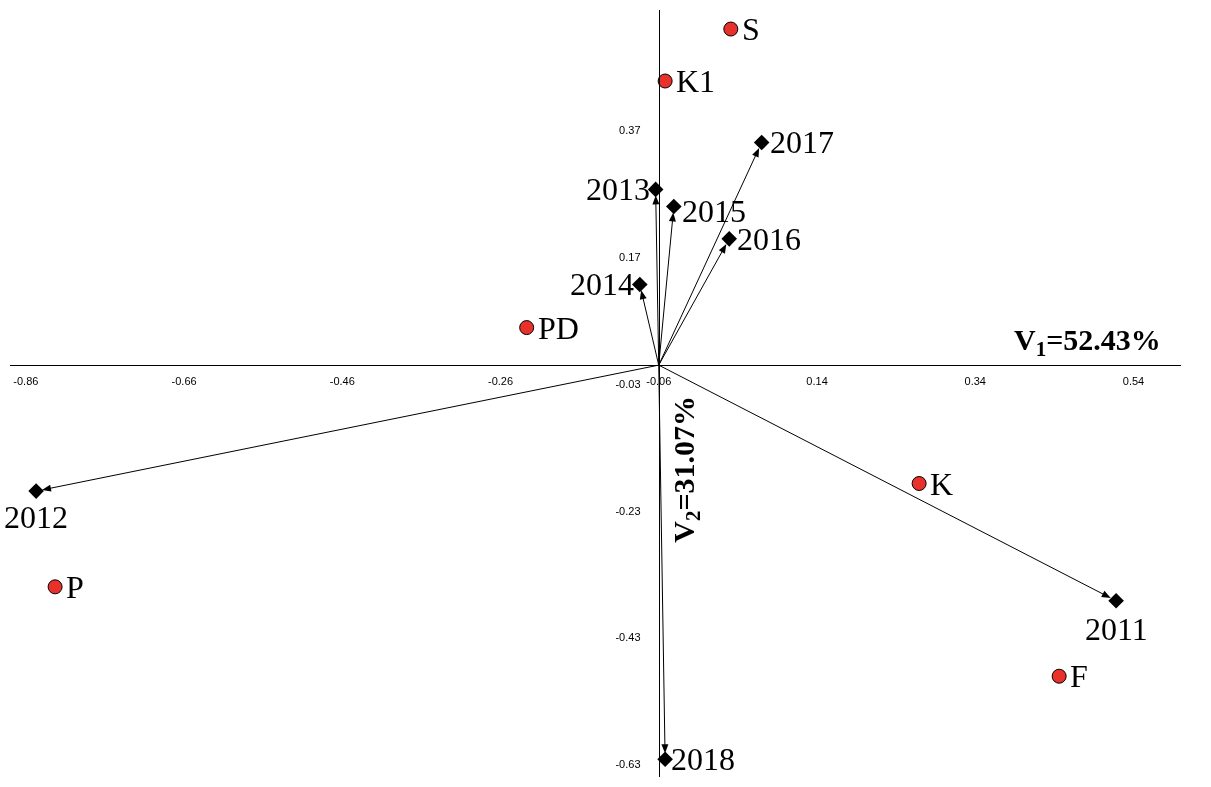  What do you see at coordinates (942, 484) in the screenshot?
I see `annotation: K` at bounding box center [942, 484].